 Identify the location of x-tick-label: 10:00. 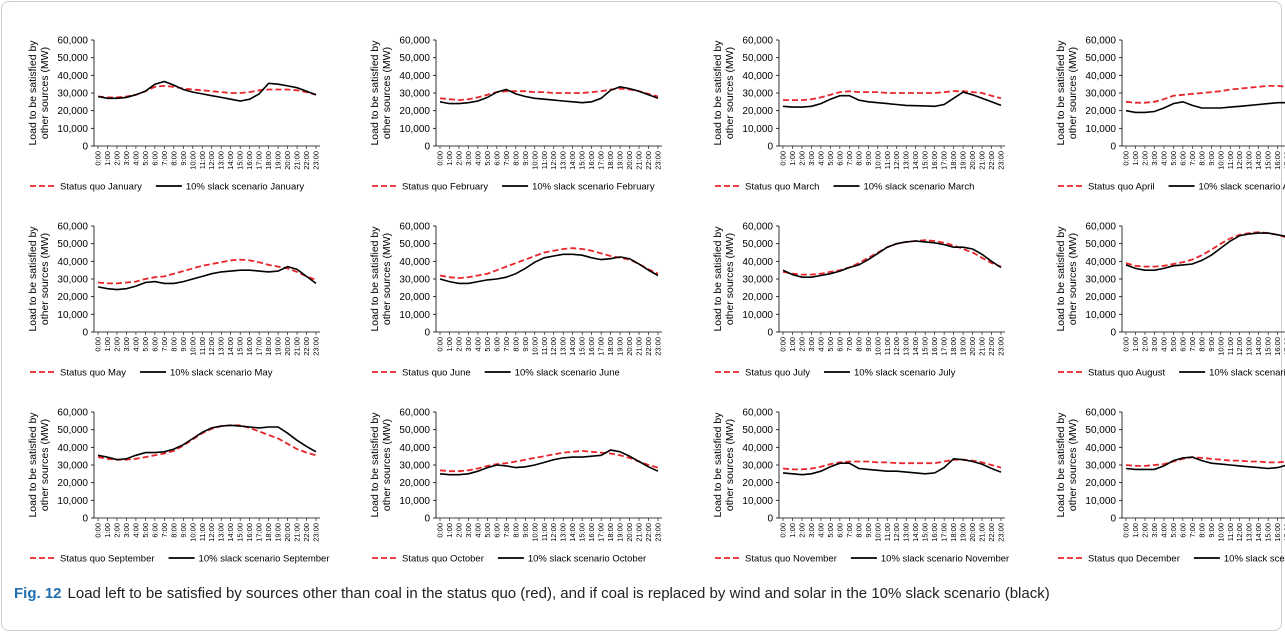
(1220, 160).